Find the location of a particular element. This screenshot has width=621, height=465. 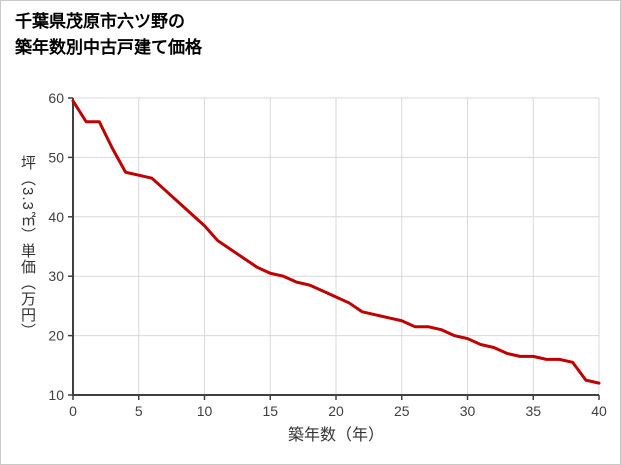

y-tick-label: 40 is located at coordinates (56, 217).